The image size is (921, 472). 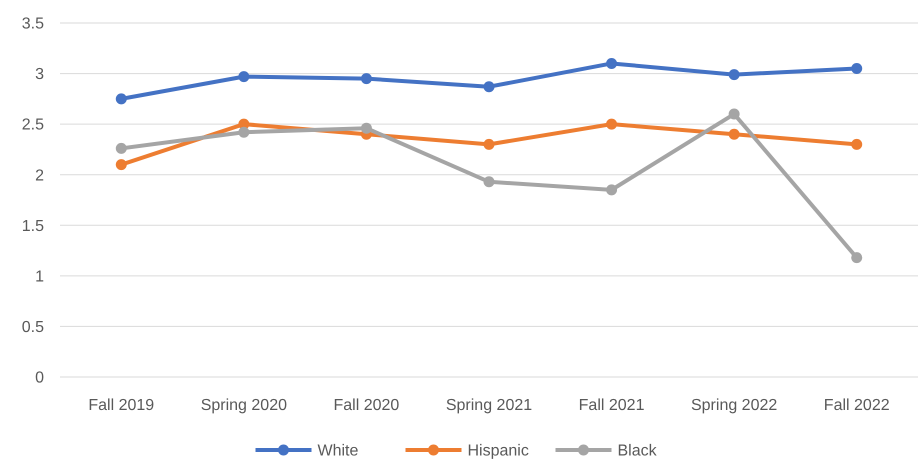 What do you see at coordinates (33, 125) in the screenshot?
I see `y-tick-label: 2.5` at bounding box center [33, 125].